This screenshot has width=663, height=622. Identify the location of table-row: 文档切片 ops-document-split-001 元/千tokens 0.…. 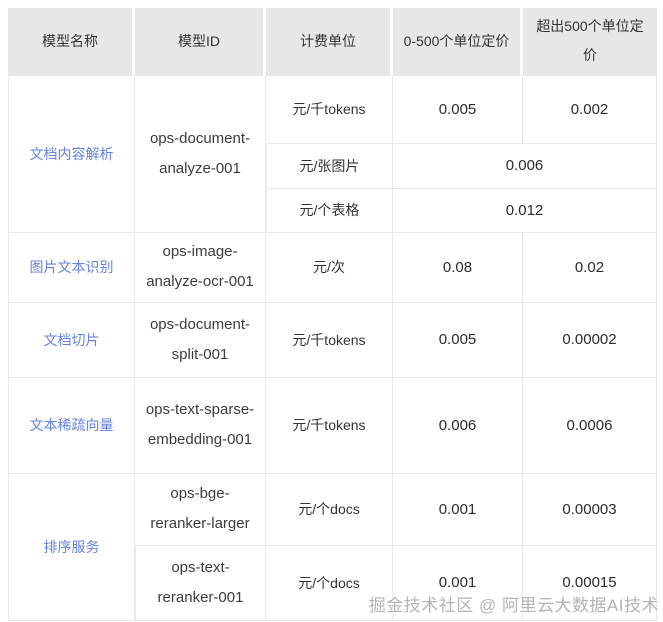
(332, 340).